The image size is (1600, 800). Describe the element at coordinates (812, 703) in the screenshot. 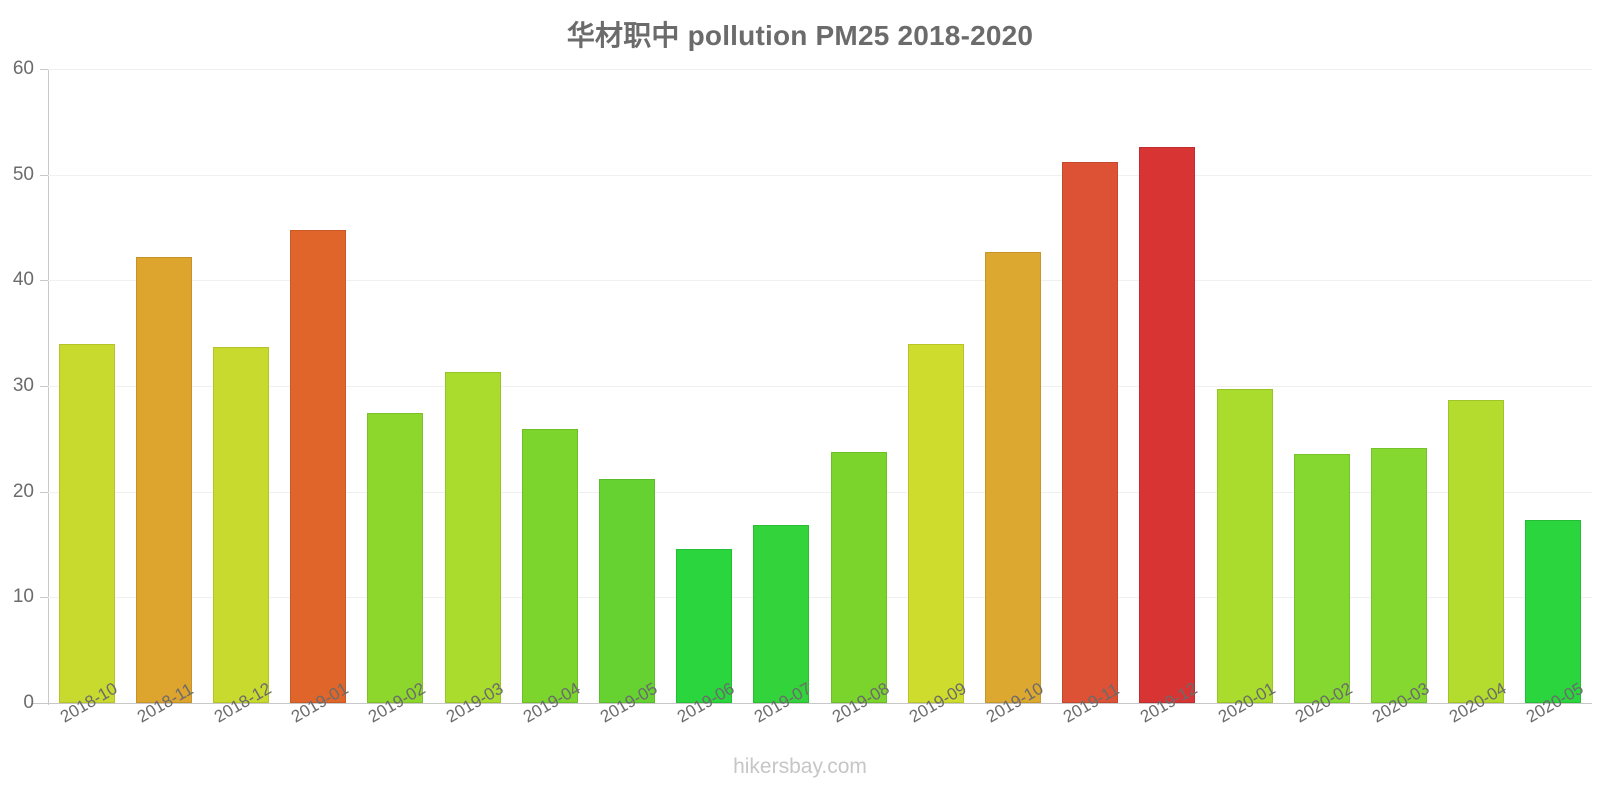

I see `x-axis-line` at that location.